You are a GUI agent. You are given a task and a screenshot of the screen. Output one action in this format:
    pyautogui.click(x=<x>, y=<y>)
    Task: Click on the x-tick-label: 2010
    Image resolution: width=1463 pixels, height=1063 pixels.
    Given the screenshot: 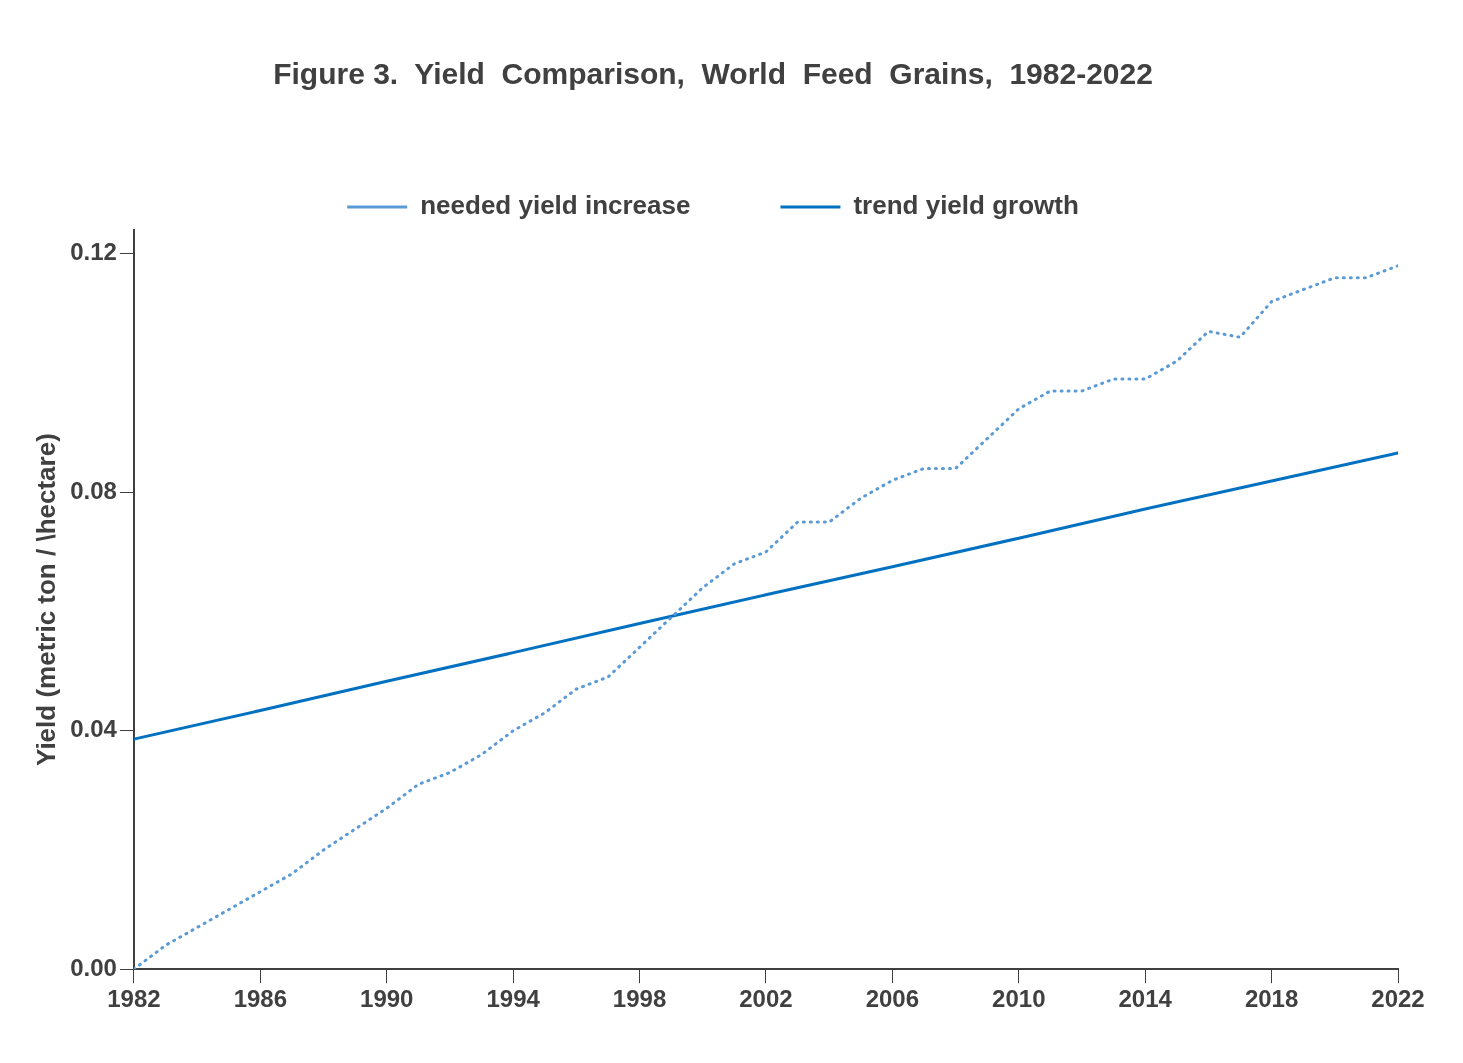 What is the action you would take?
    pyautogui.click(x=1019, y=999)
    